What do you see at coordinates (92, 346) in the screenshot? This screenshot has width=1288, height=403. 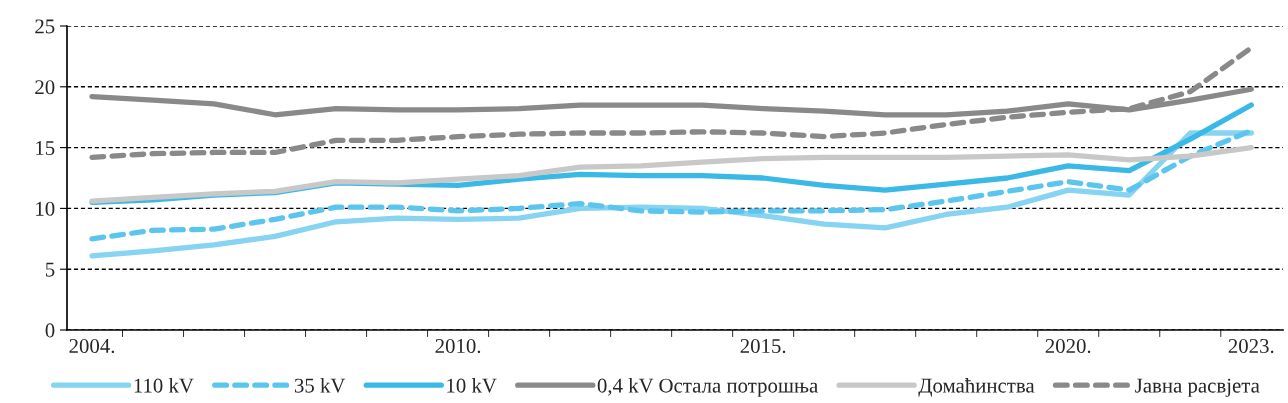 I see `x-tick-label: 2004.` at bounding box center [92, 346].